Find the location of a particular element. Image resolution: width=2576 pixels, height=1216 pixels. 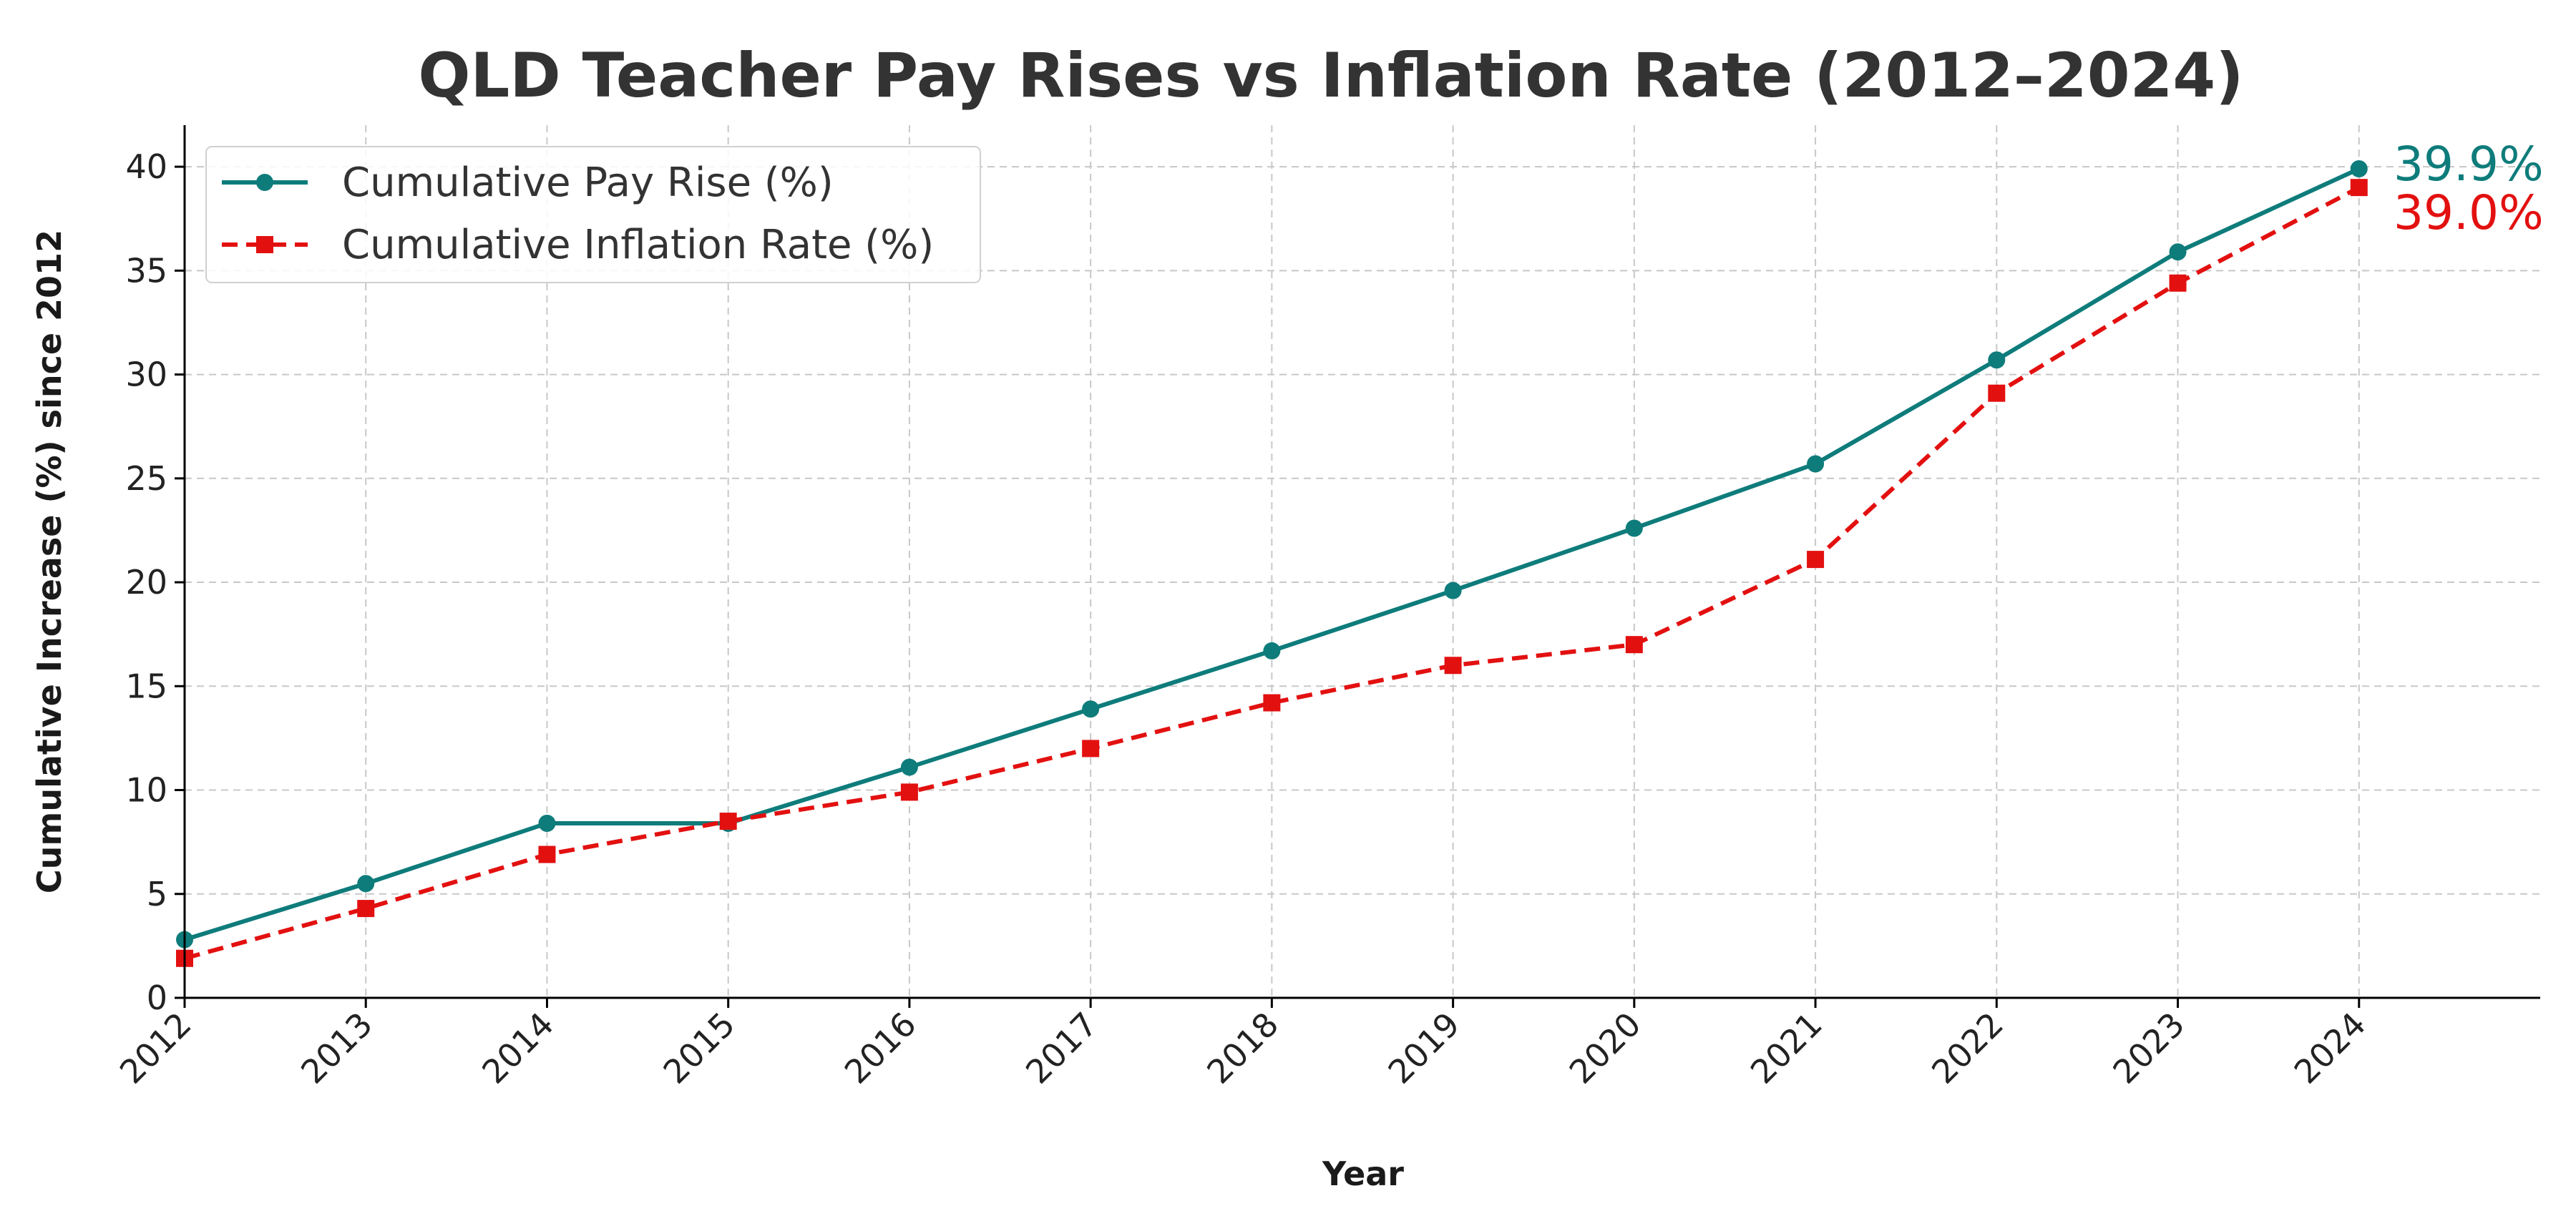

legend-label-pay: Cumulative Pay Rise (%) is located at coordinates (588, 183).